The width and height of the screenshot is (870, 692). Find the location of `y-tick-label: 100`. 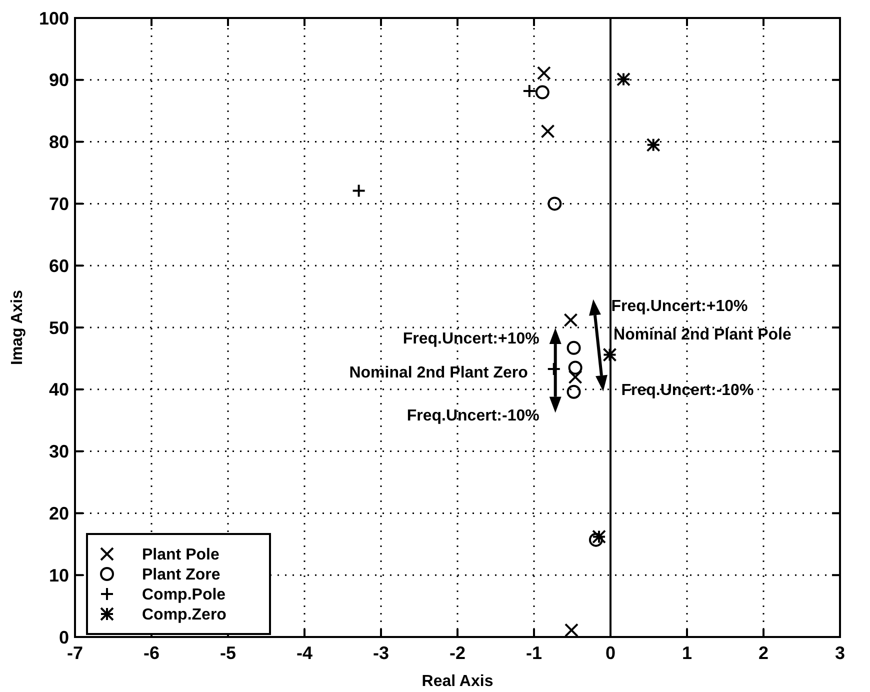

y-tick-label: 100 is located at coordinates (53, 18).